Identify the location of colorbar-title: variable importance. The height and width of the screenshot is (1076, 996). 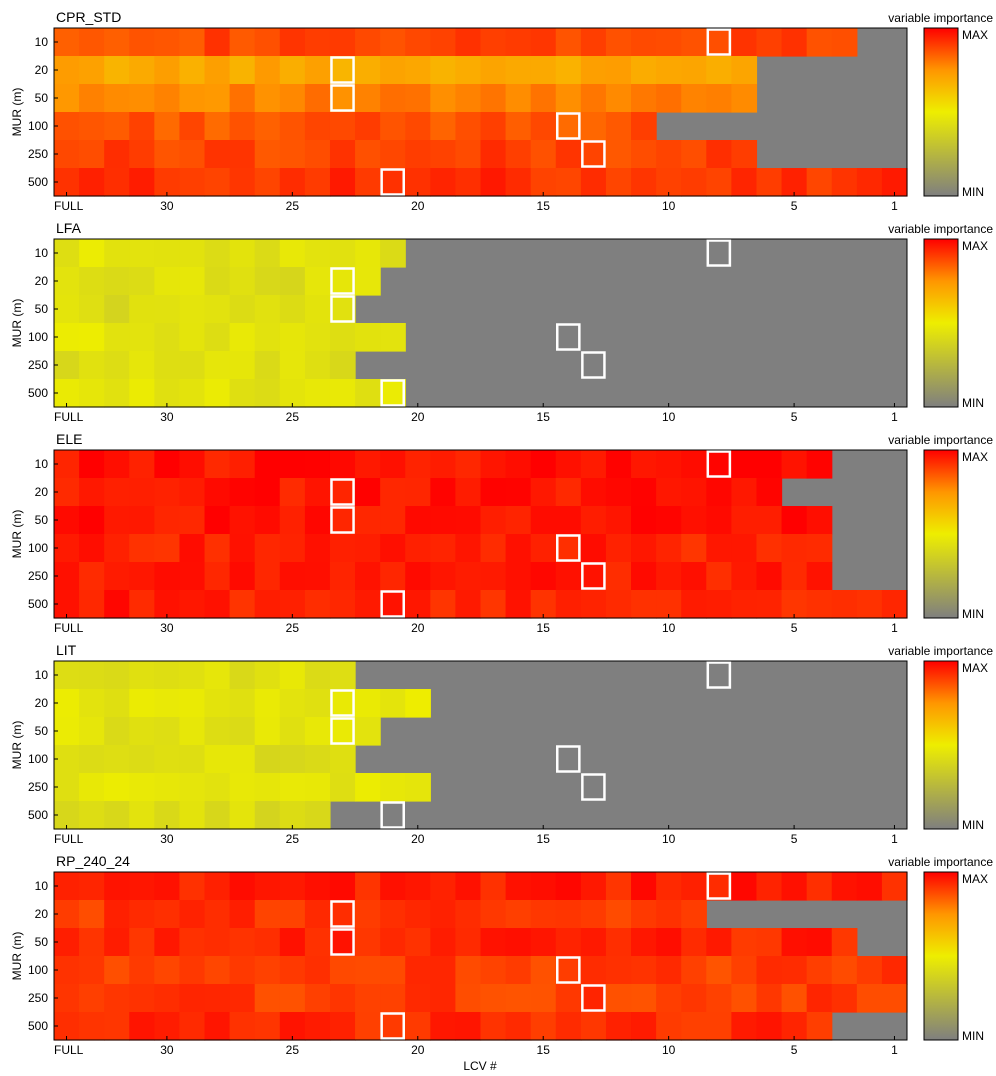
(940, 229).